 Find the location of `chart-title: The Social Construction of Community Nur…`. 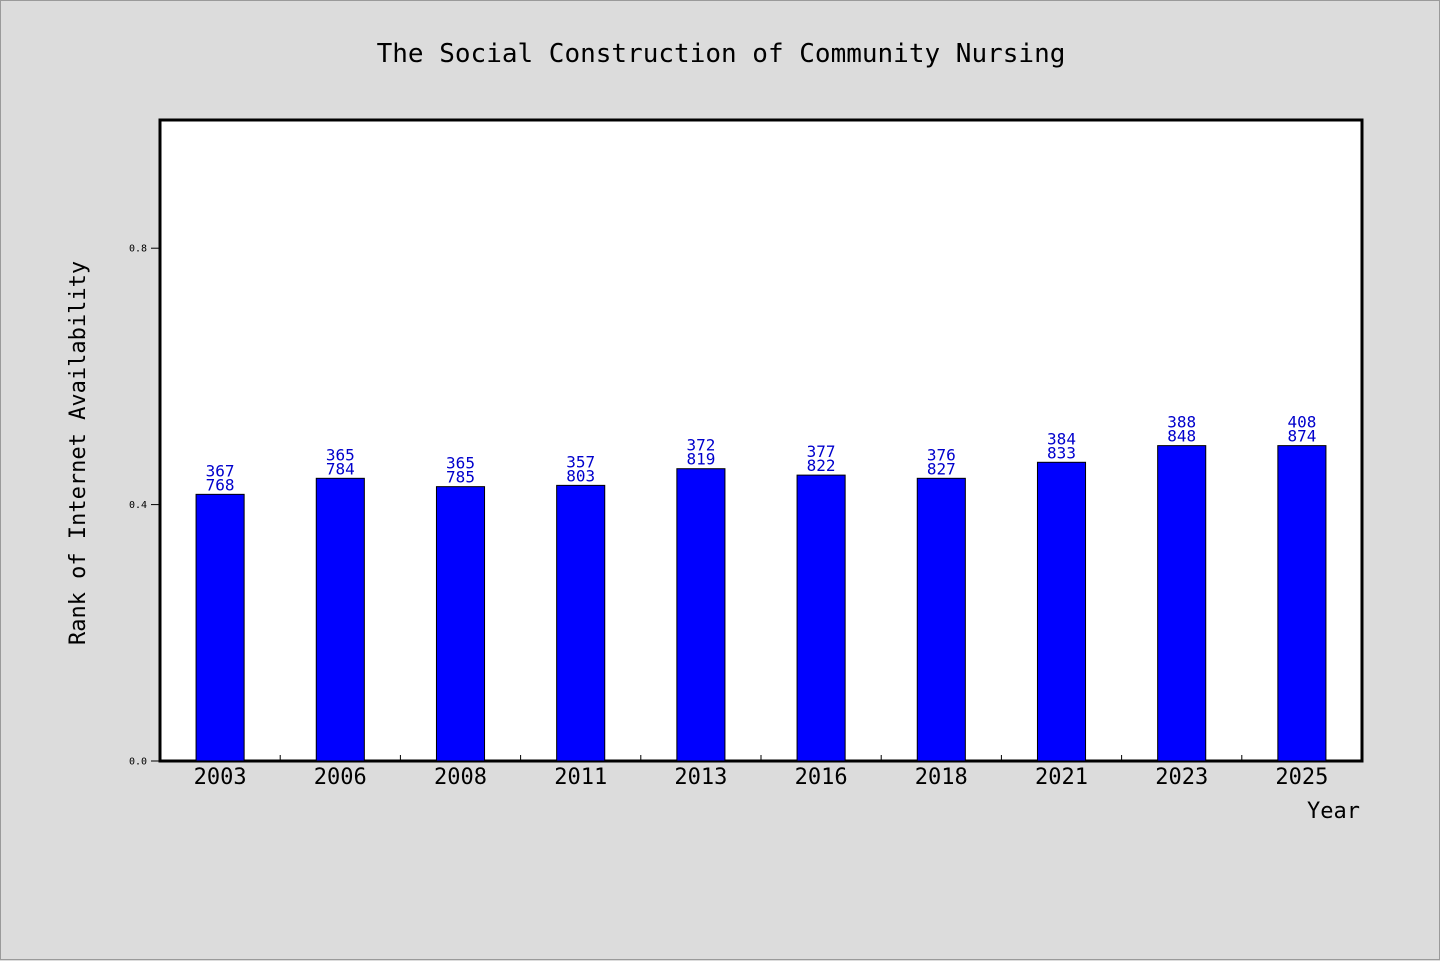

chart-title: The Social Construction of Community Nur… is located at coordinates (721, 54).